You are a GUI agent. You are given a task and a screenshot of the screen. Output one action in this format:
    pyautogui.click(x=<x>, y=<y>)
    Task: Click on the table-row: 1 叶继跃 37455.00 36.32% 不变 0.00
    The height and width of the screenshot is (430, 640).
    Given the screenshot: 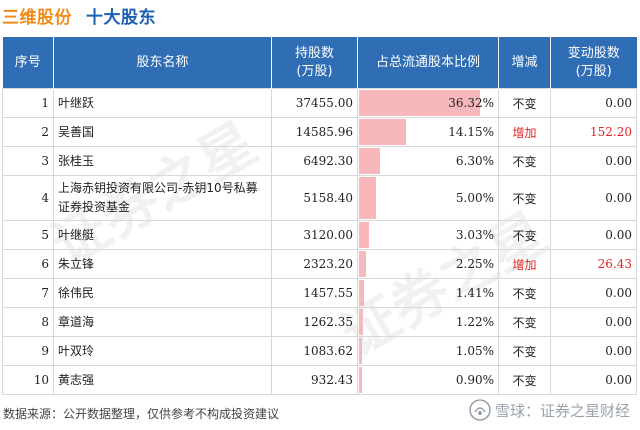 What is the action you would take?
    pyautogui.click(x=319, y=103)
    